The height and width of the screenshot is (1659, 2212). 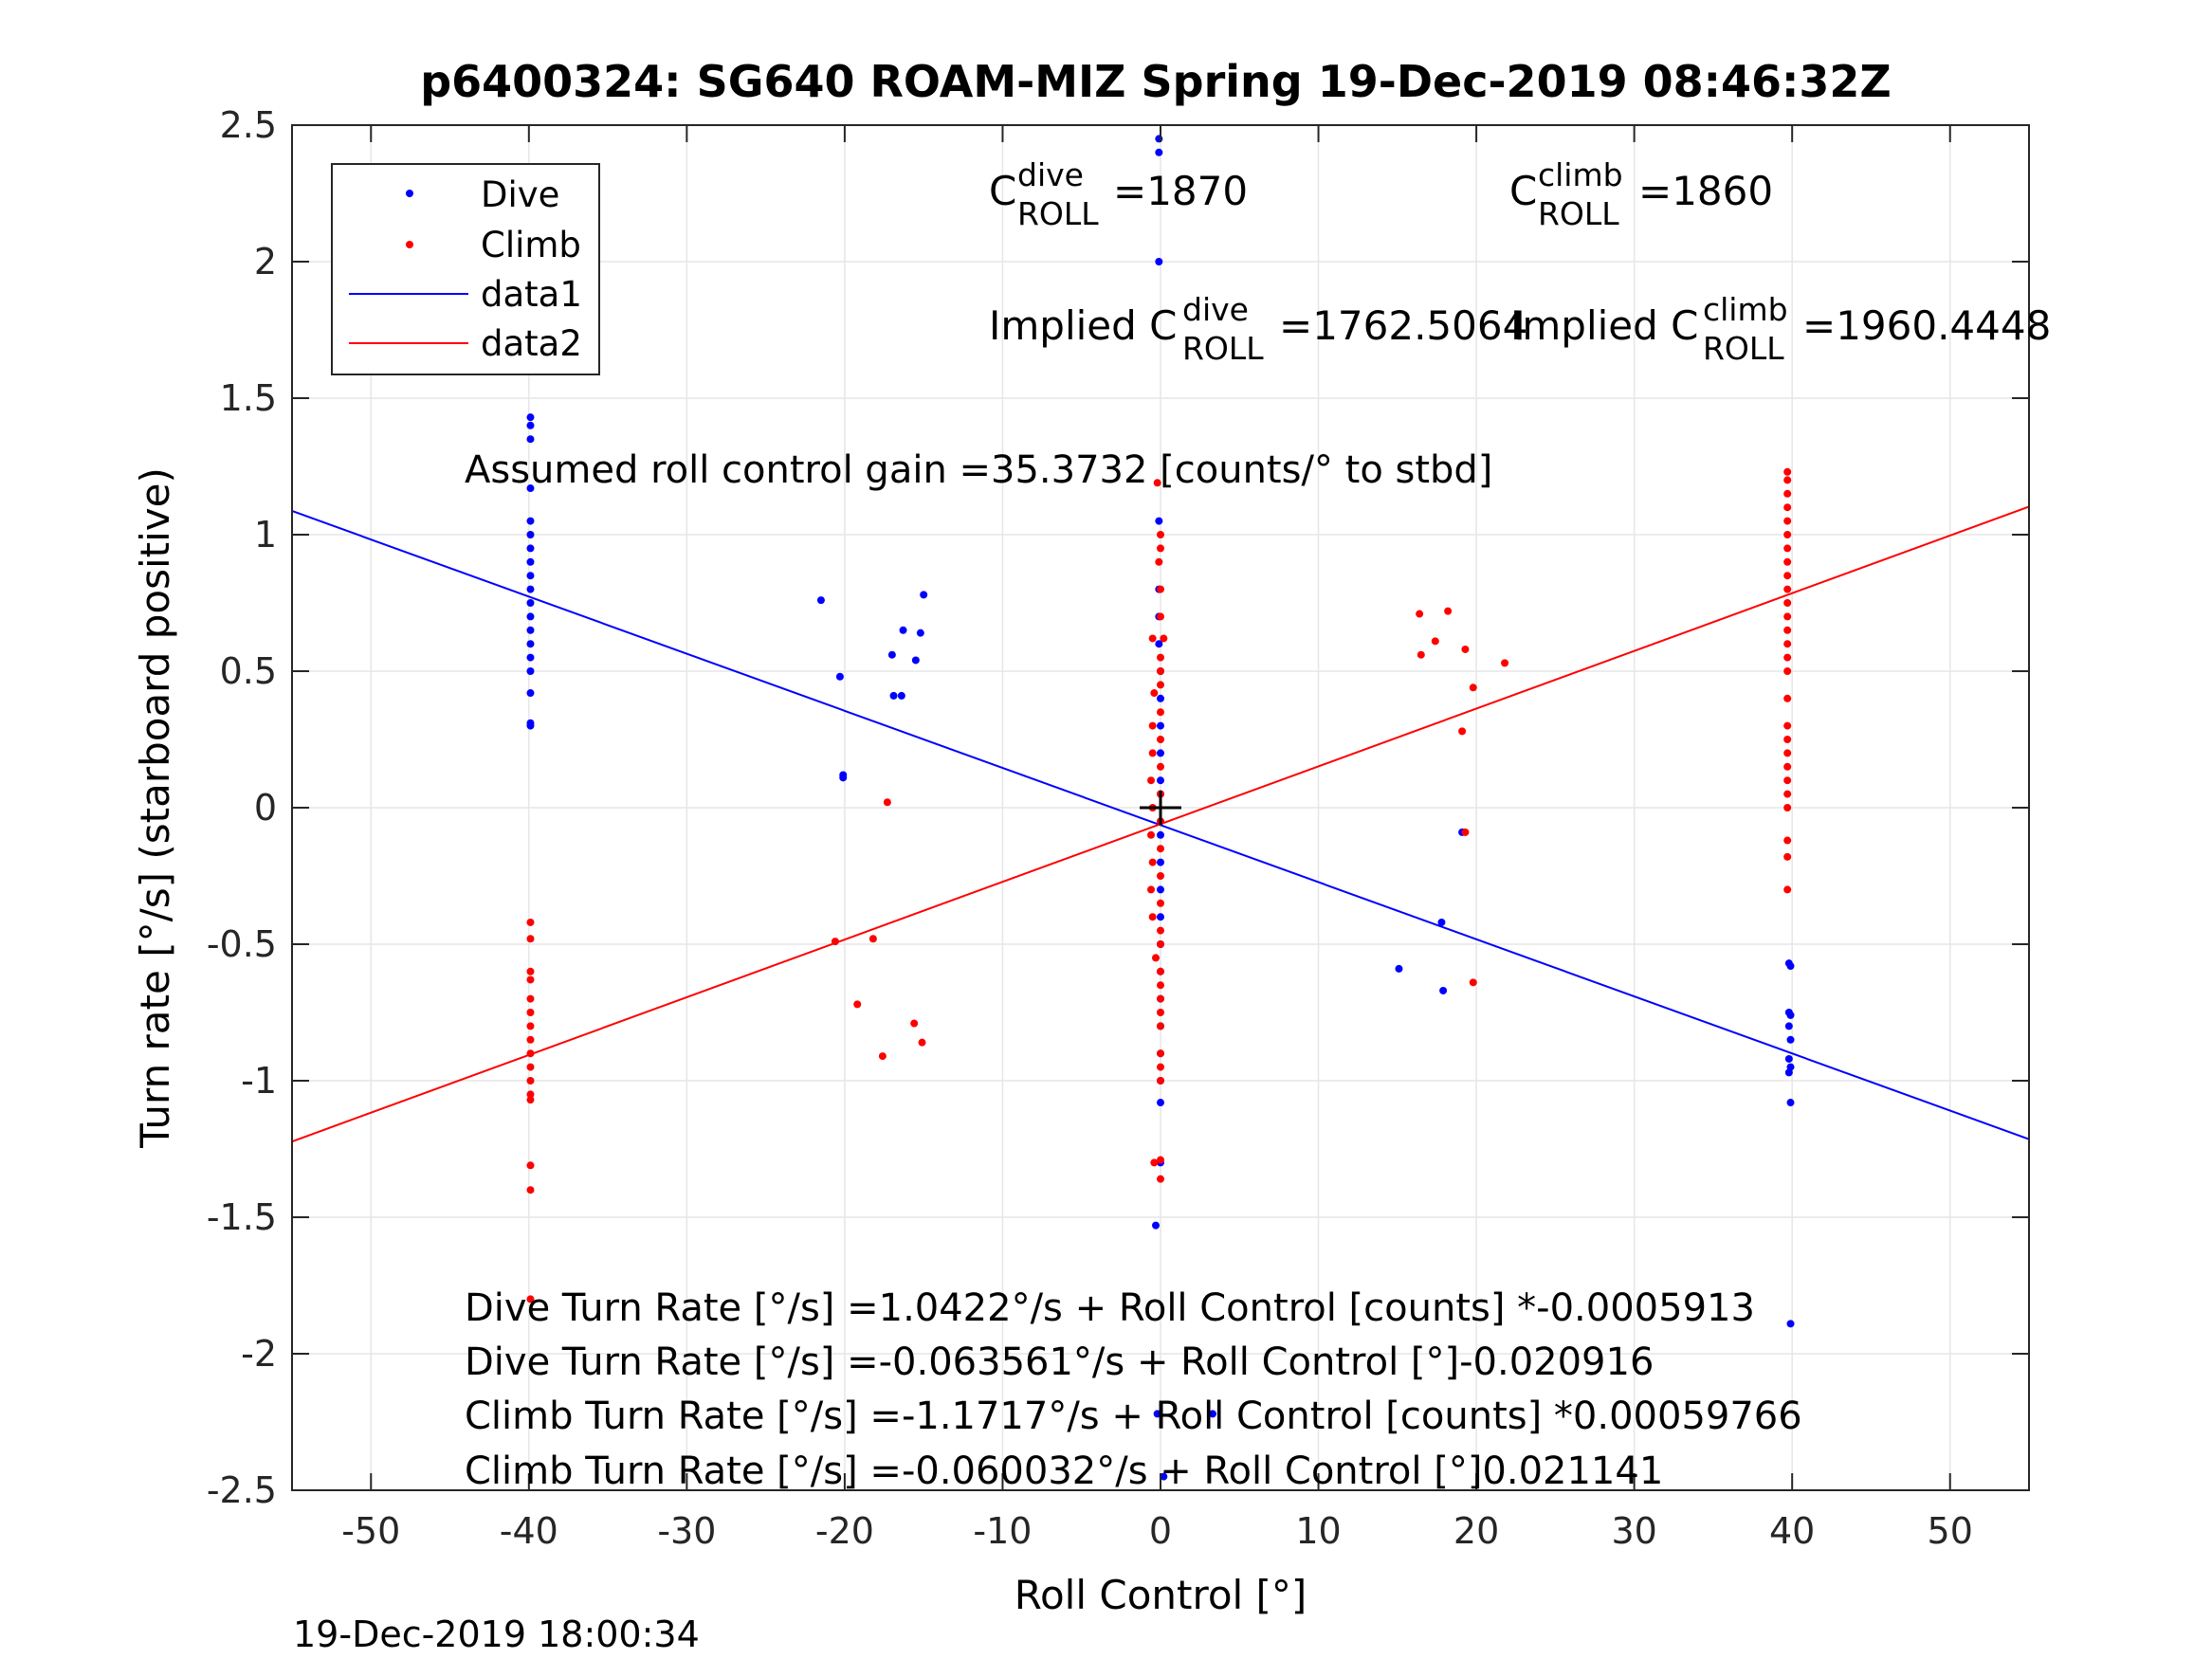 I want to click on c-climb-base: C, so click(x=1523, y=191).